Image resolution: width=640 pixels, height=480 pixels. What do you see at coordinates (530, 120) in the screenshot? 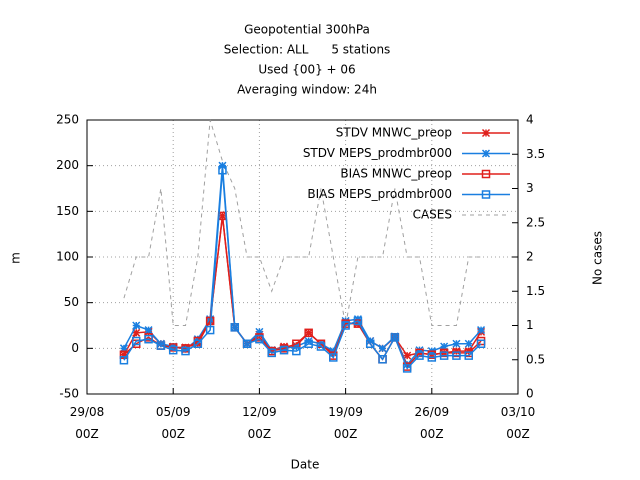
I see `y2-tick-label: 4` at bounding box center [530, 120].